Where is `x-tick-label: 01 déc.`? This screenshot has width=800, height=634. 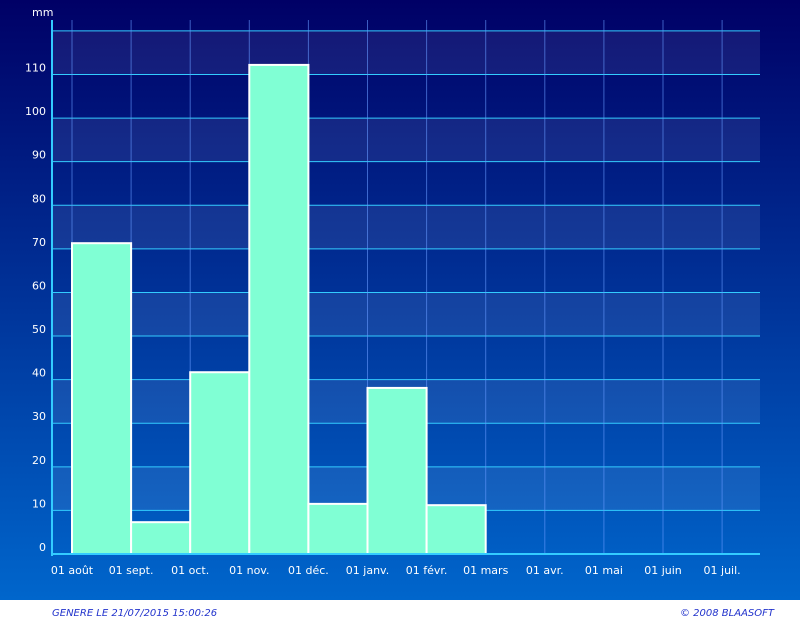
x-tick-label: 01 déc. is located at coordinates (308, 570).